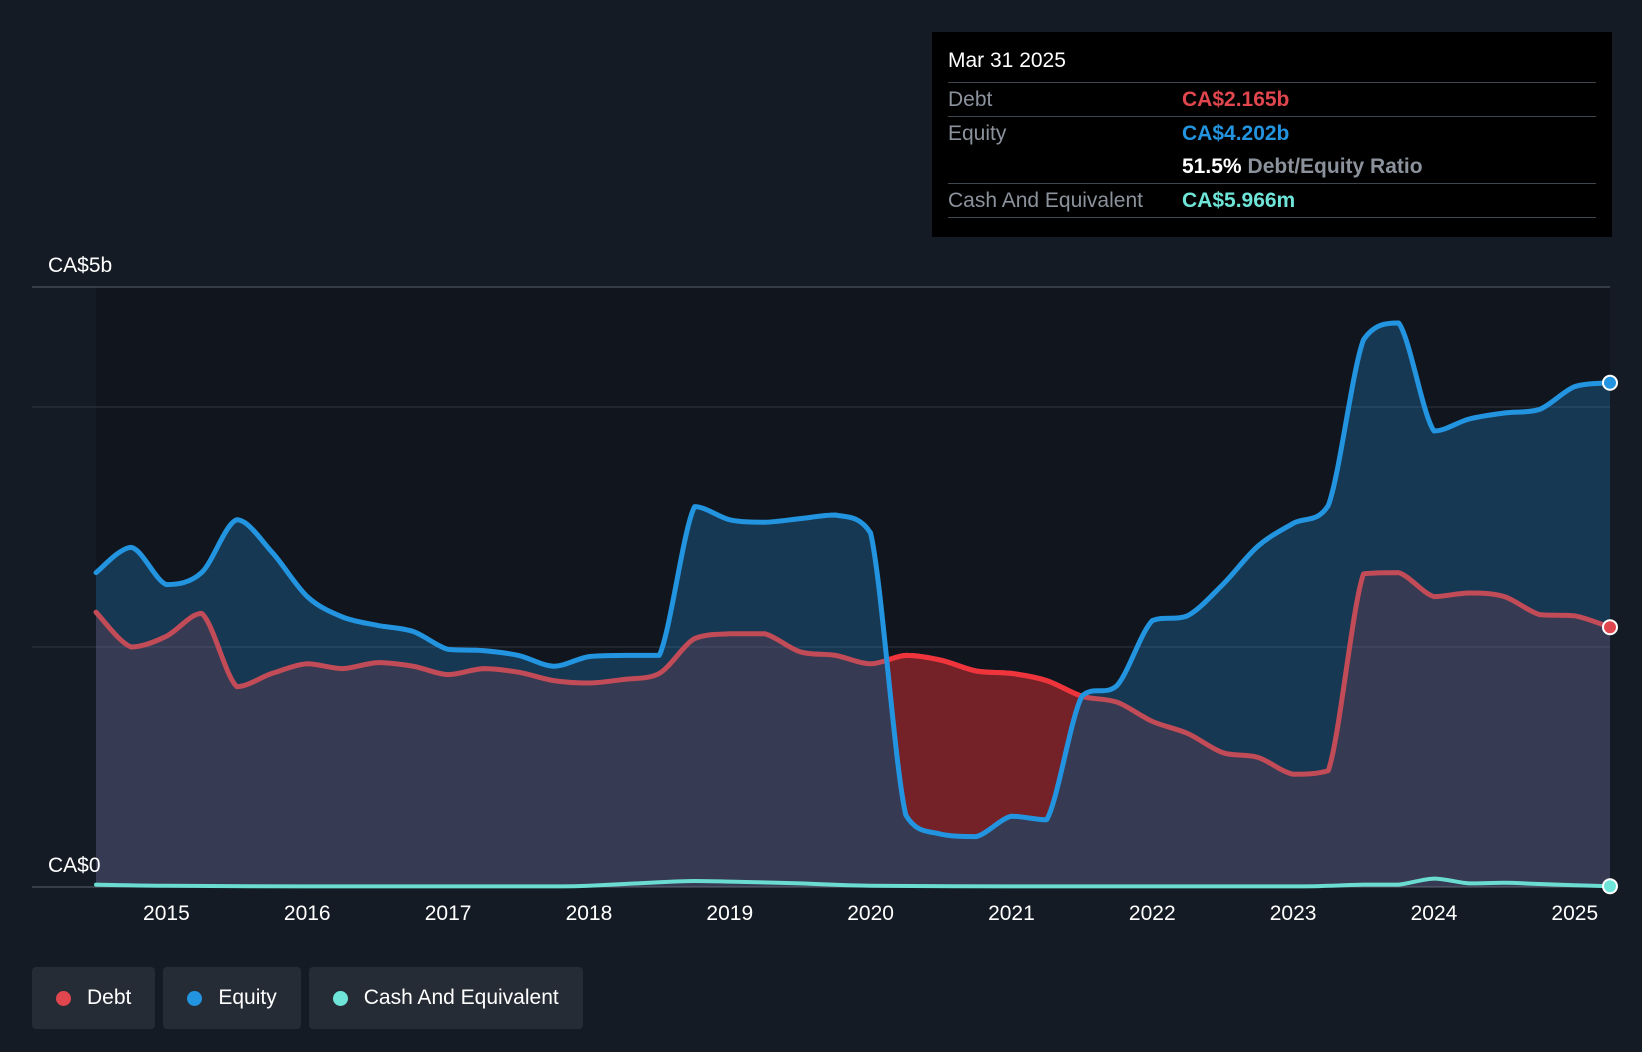 This screenshot has width=1642, height=1052. I want to click on x-tick-label: 2023, so click(1293, 913).